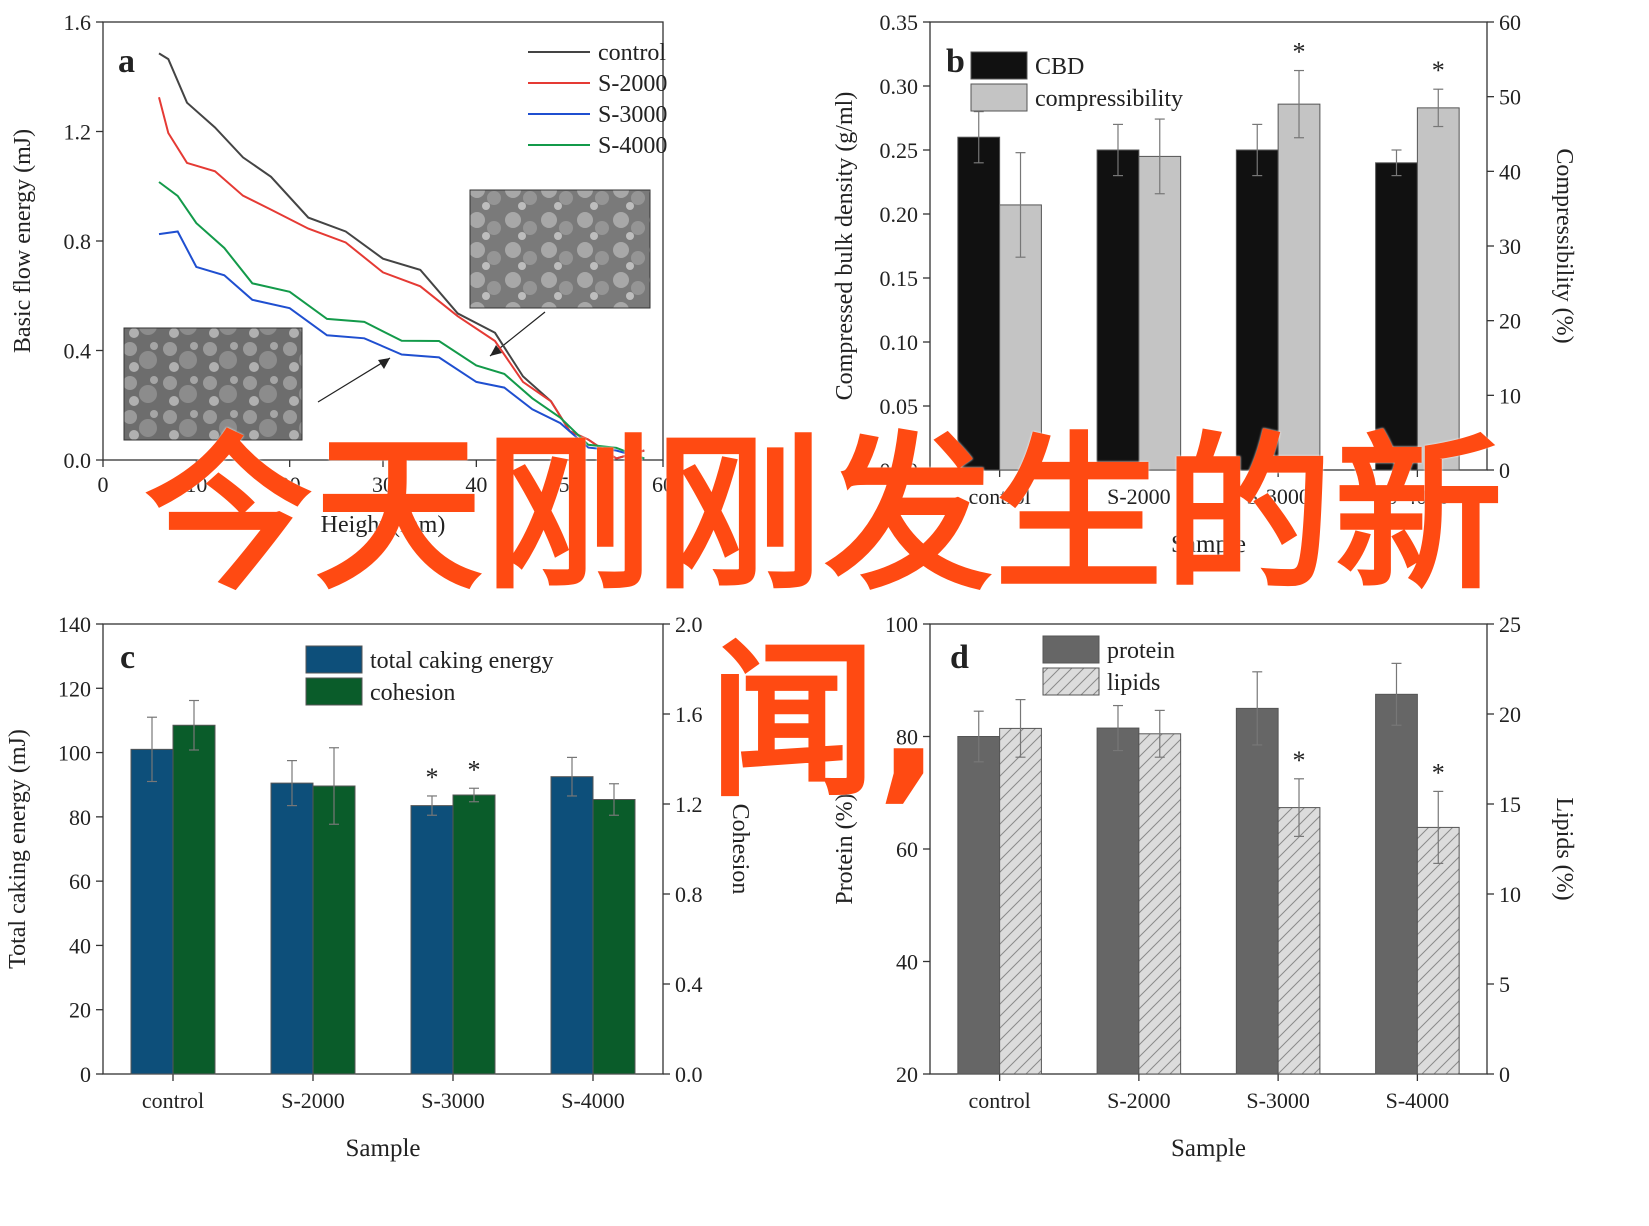  What do you see at coordinates (290, 484) in the screenshot?
I see `panel-a-x-tick-label: 20` at bounding box center [290, 484].